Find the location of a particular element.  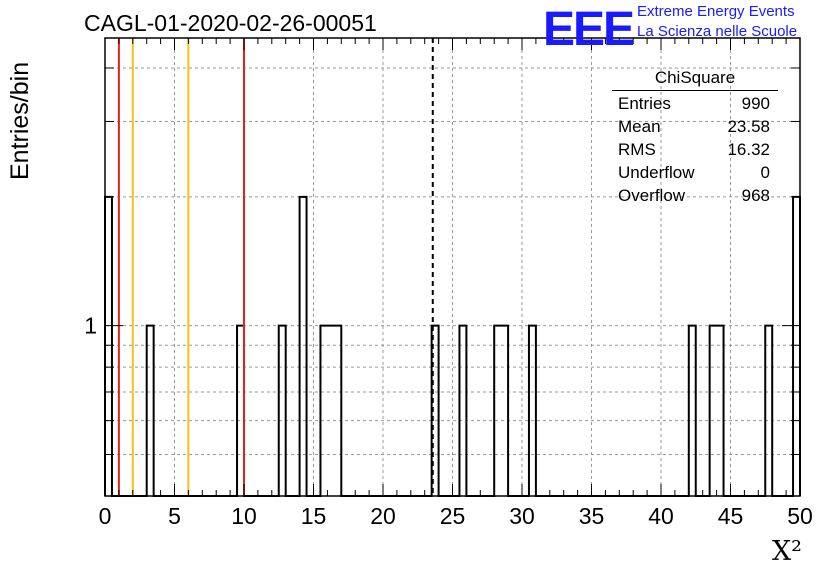

stats-label: RMS is located at coordinates (637, 149).